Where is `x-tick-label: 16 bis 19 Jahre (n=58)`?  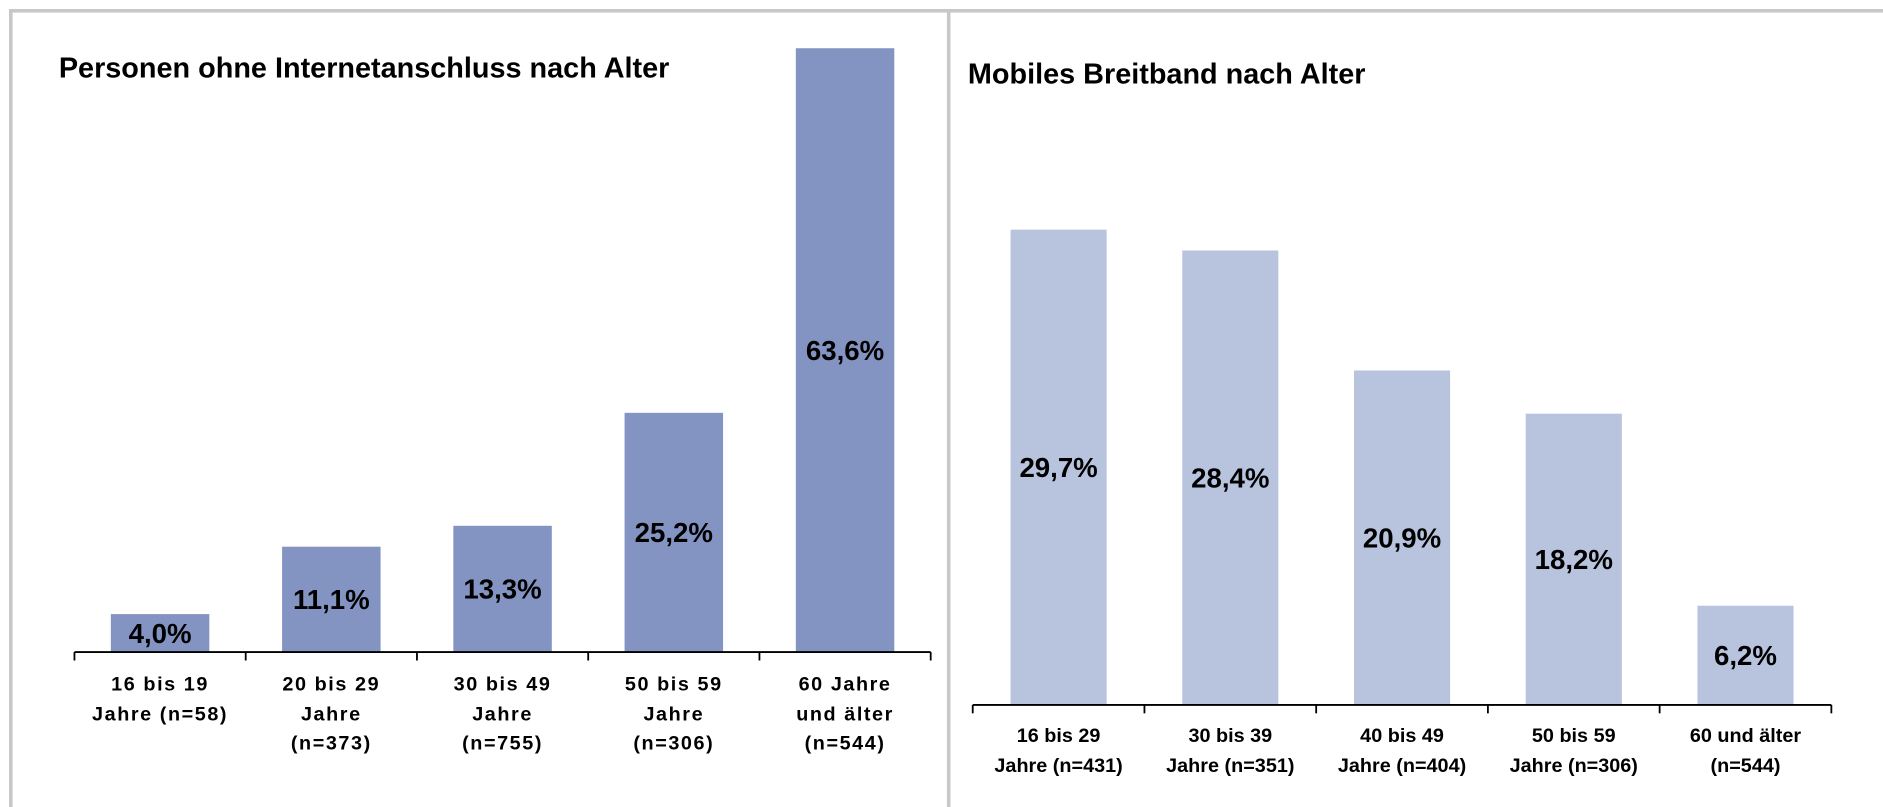 x-tick-label: 16 bis 19 Jahre (n=58) is located at coordinates (160, 699).